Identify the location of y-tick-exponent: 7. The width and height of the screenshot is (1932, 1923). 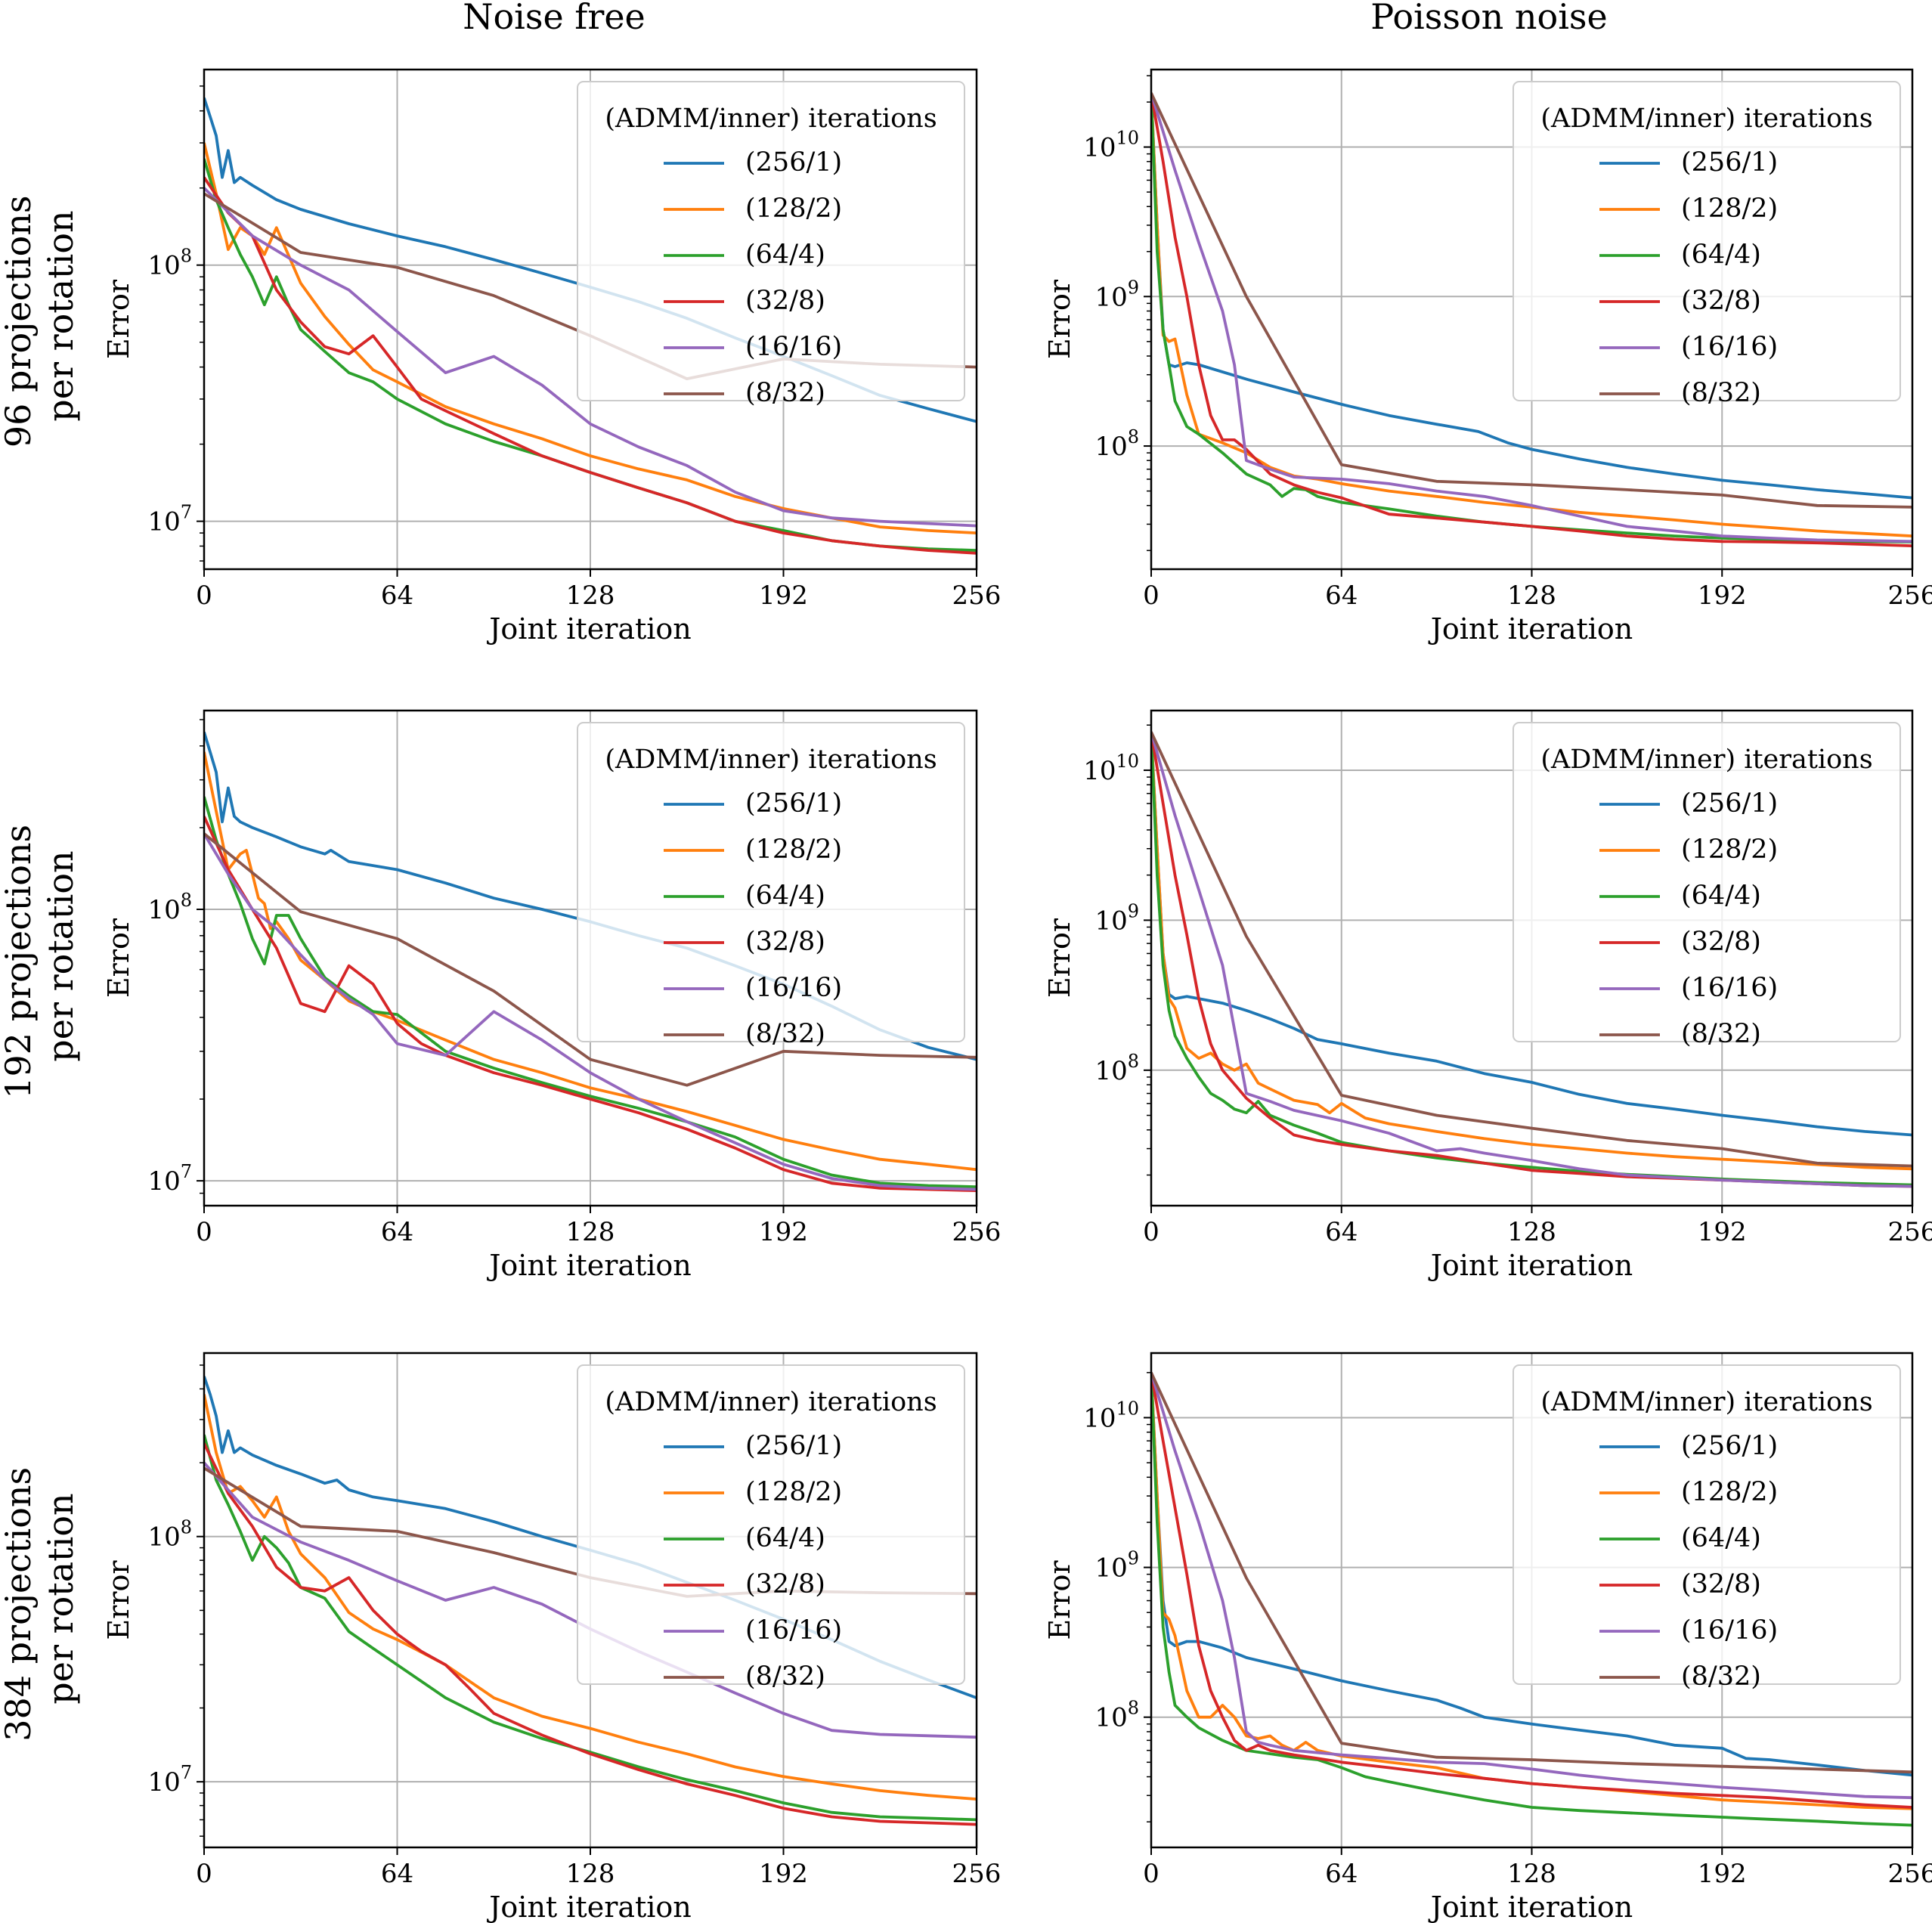
(186, 512).